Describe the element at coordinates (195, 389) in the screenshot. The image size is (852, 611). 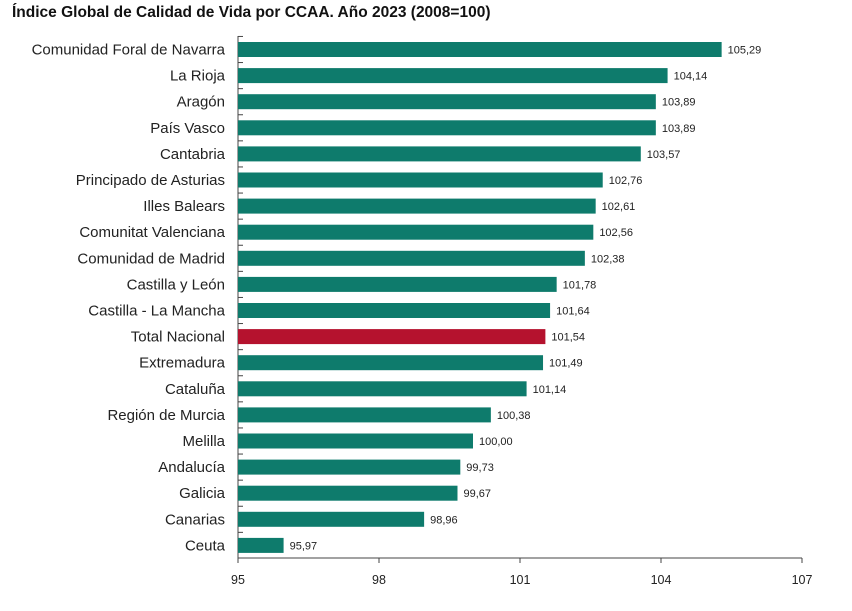
I see `category-label: Cataluña` at that location.